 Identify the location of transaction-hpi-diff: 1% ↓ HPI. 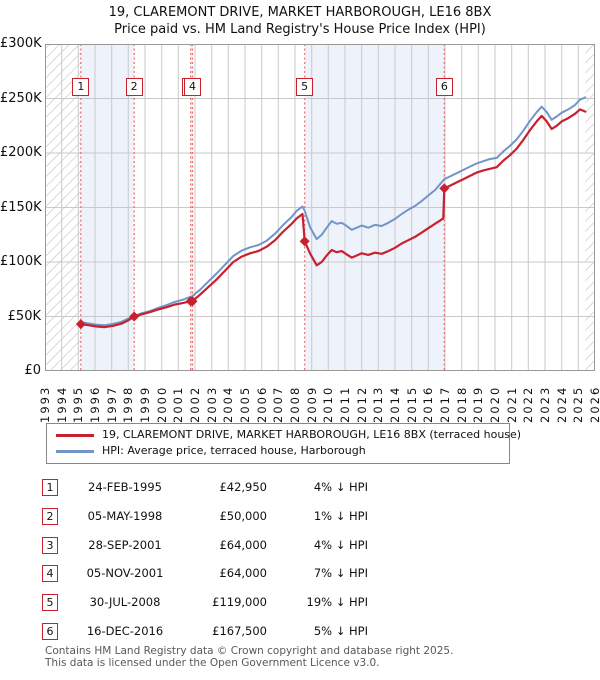
(340, 515).